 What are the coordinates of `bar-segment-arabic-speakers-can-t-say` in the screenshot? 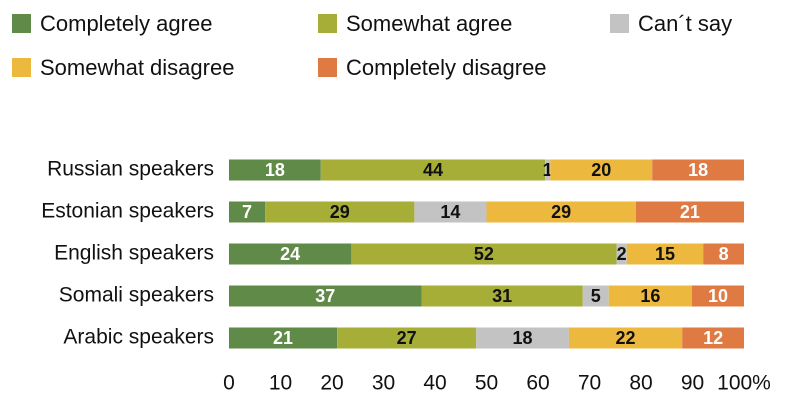 It's located at (522, 338).